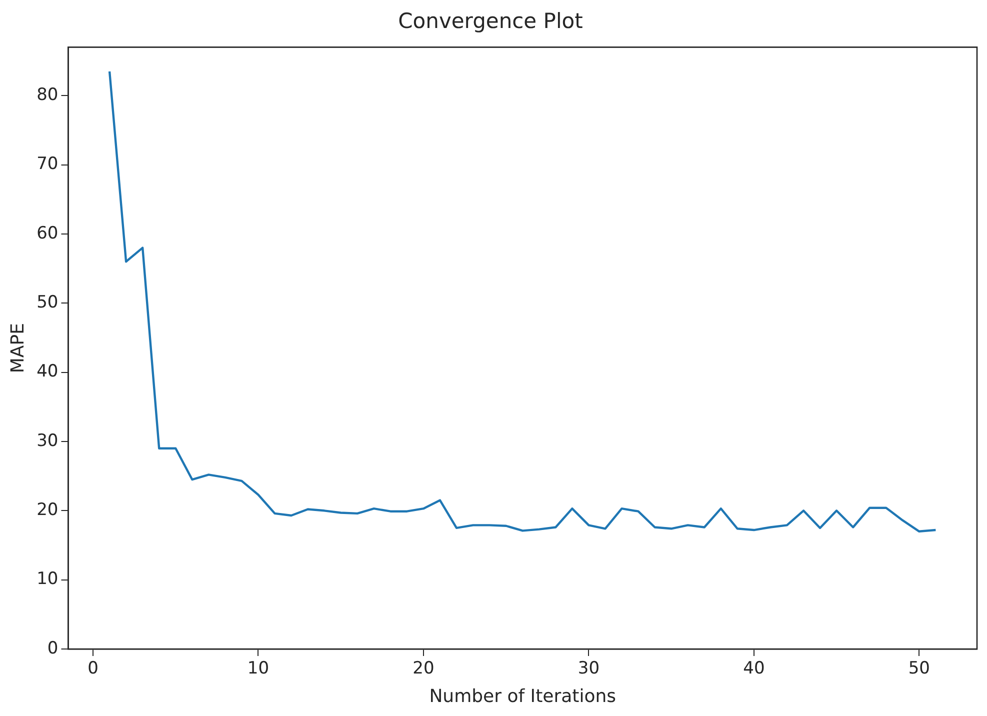 This screenshot has height=716, width=987. Describe the element at coordinates (47, 440) in the screenshot. I see `y-tick-label: 30` at that location.